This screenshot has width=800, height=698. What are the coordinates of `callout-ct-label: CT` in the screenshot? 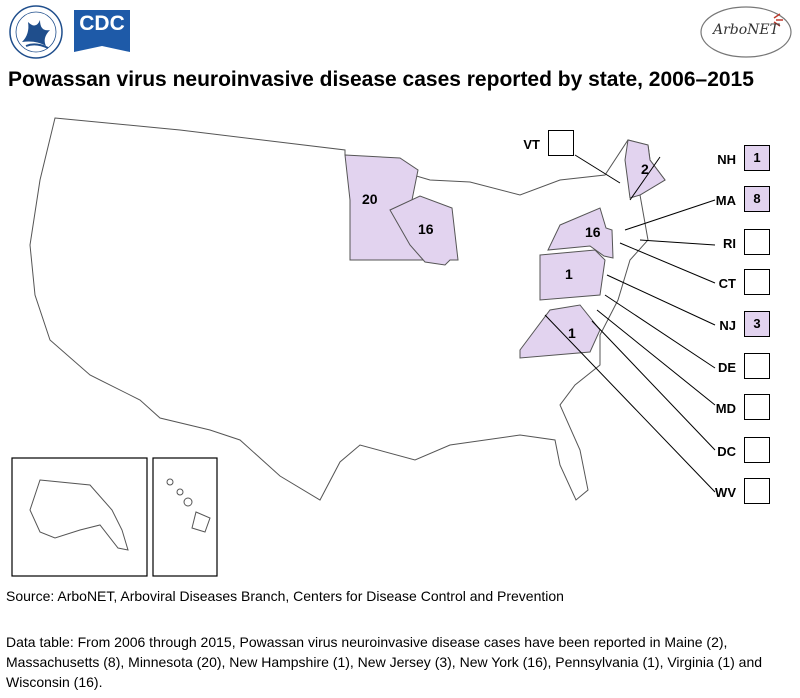 It's located at (727, 283).